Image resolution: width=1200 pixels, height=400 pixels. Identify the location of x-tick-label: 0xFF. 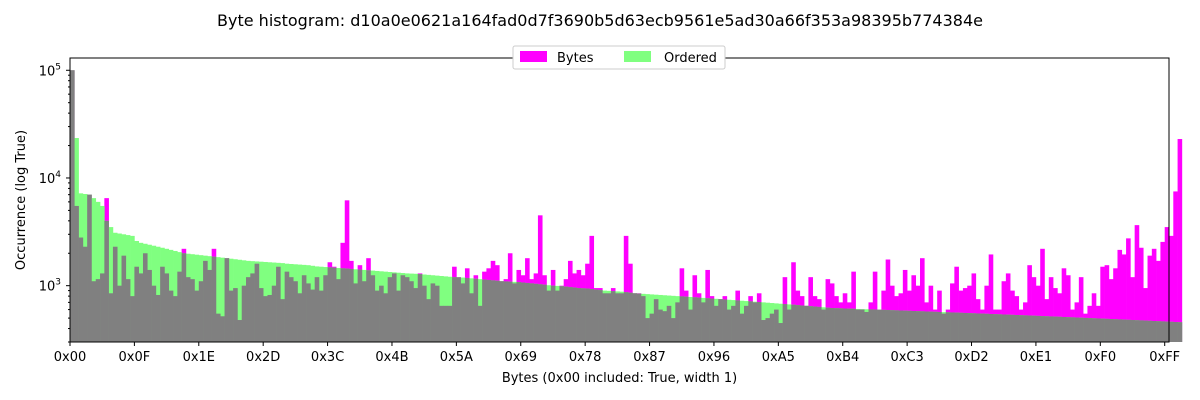
(1164, 357).